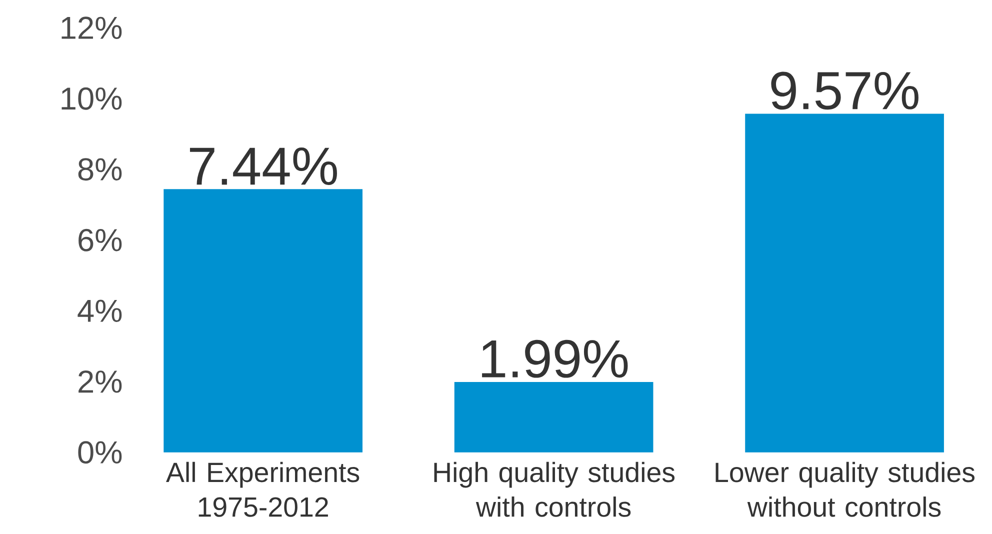 The height and width of the screenshot is (534, 992). I want to click on y-tick-label: 4%, so click(100, 311).